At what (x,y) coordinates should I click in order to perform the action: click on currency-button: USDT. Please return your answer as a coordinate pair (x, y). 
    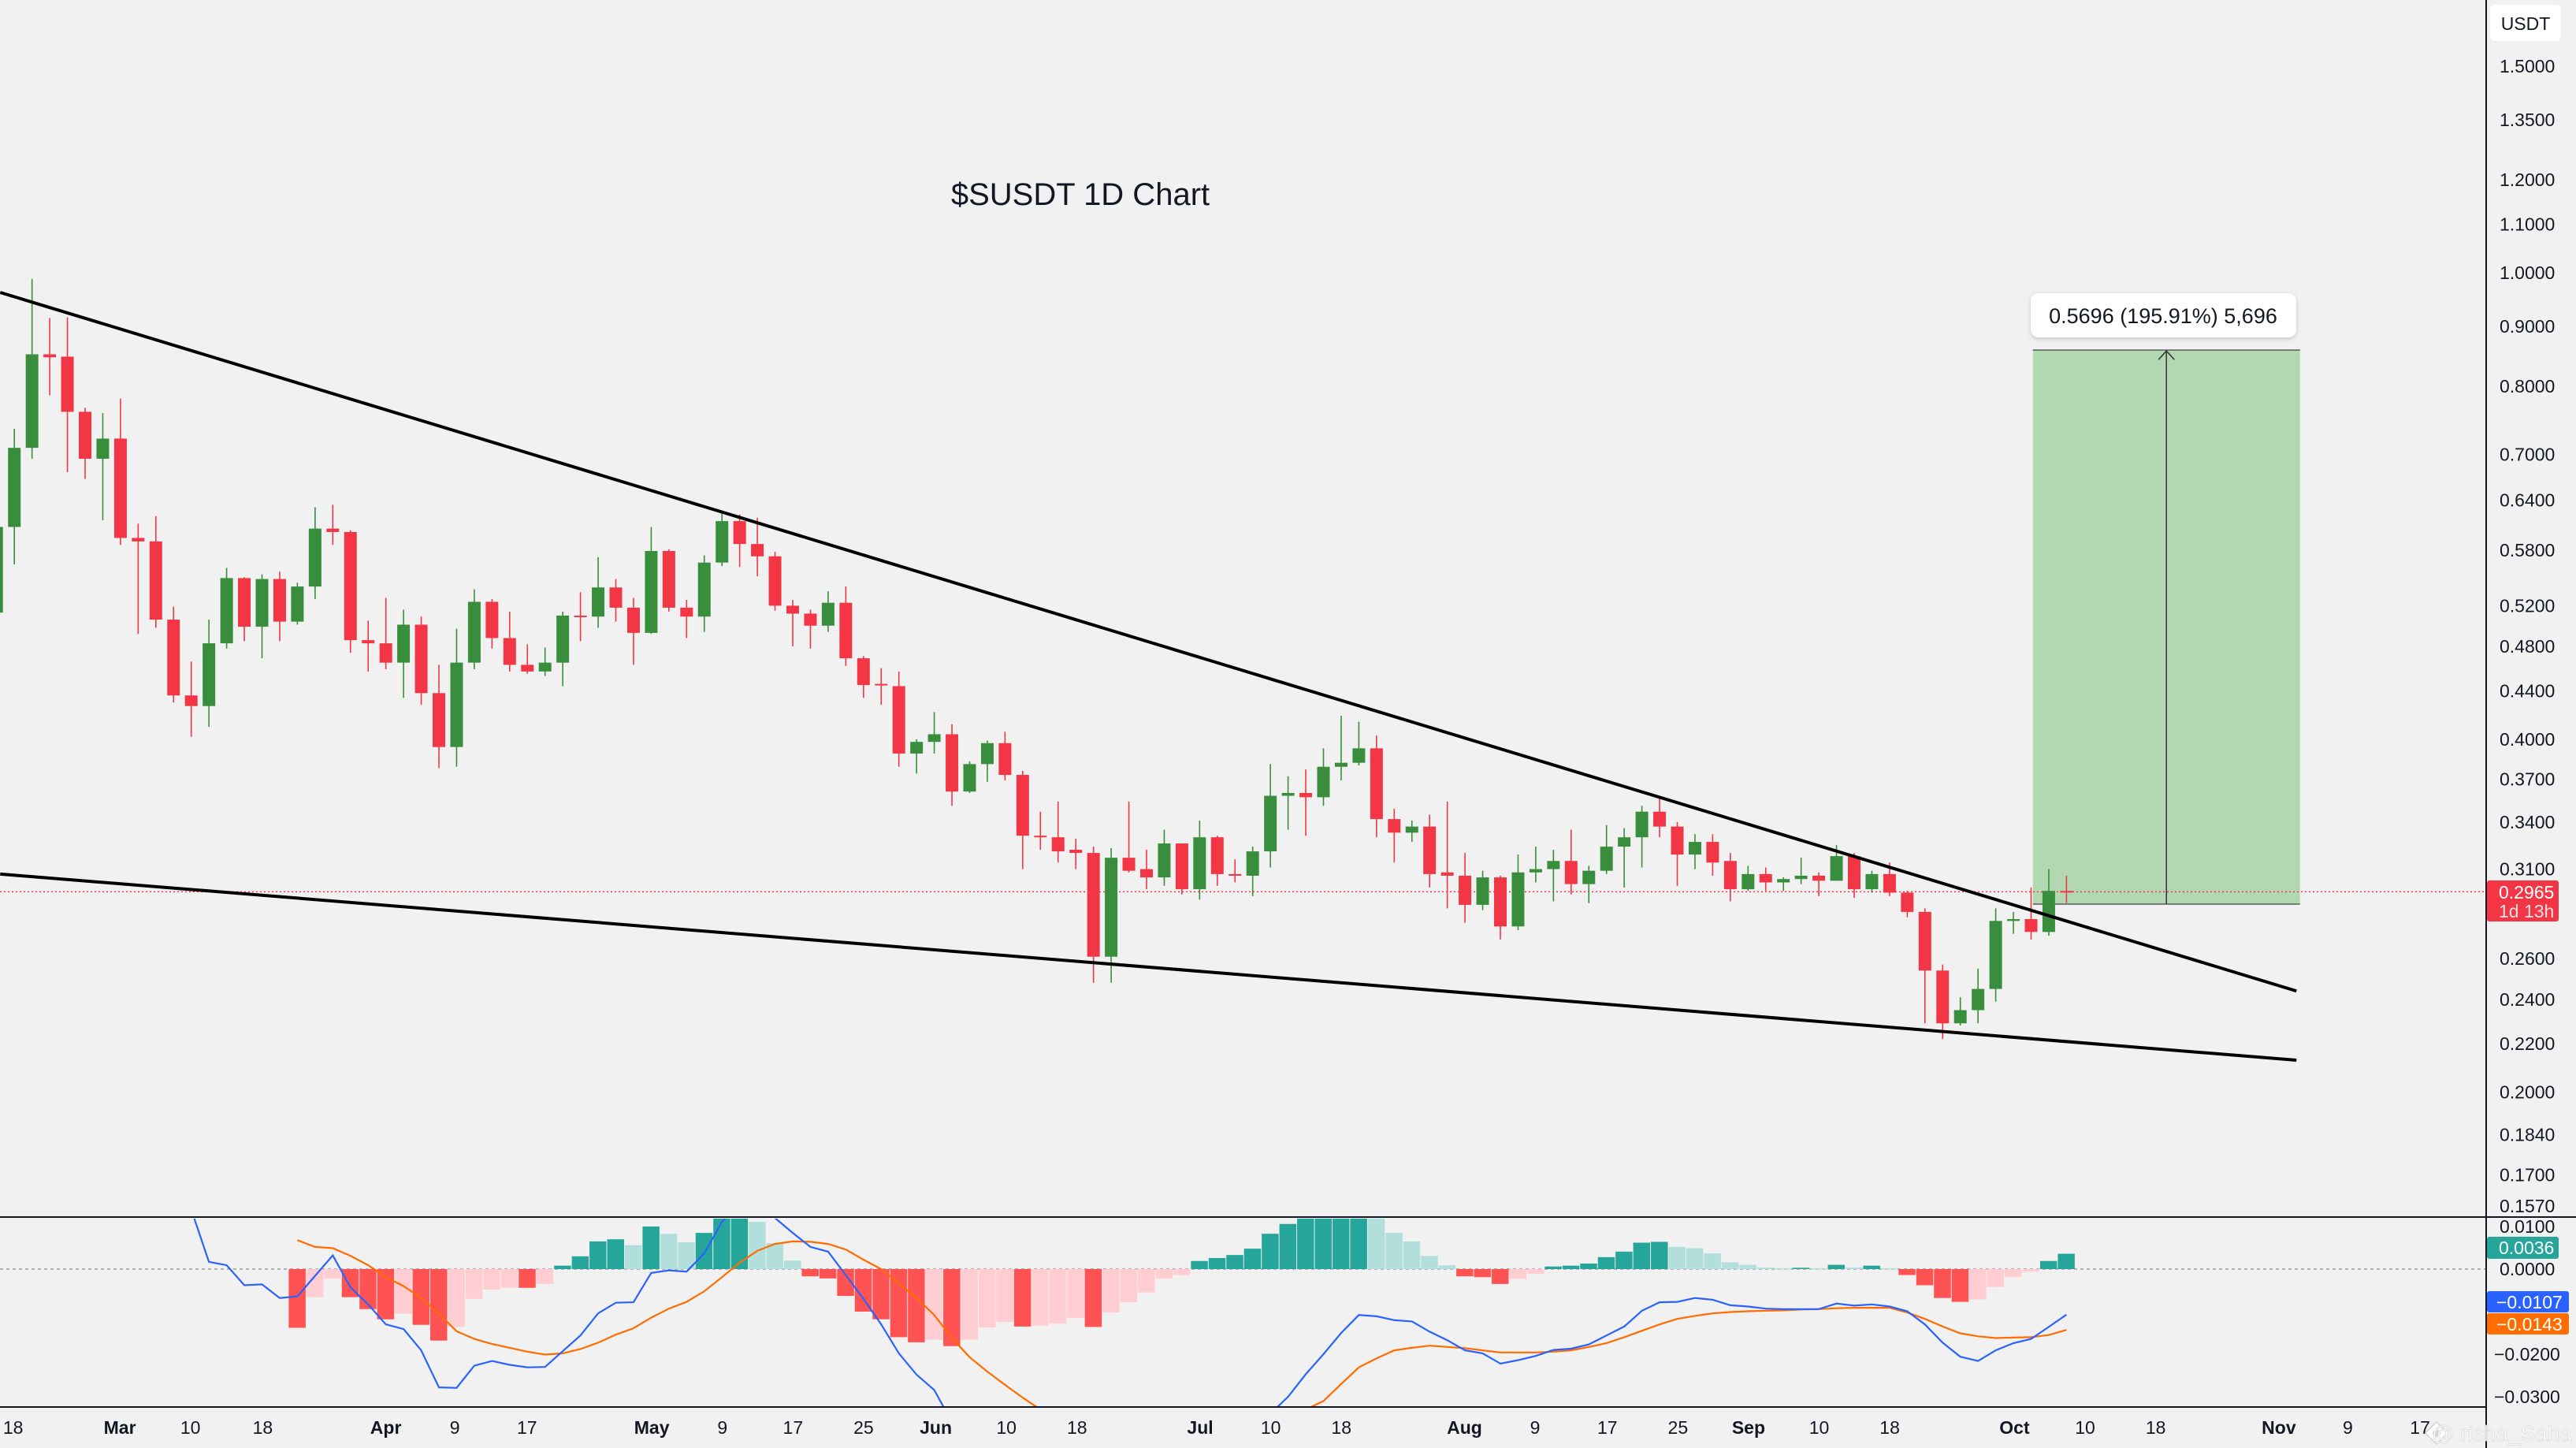
    Looking at the image, I should click on (2525, 23).